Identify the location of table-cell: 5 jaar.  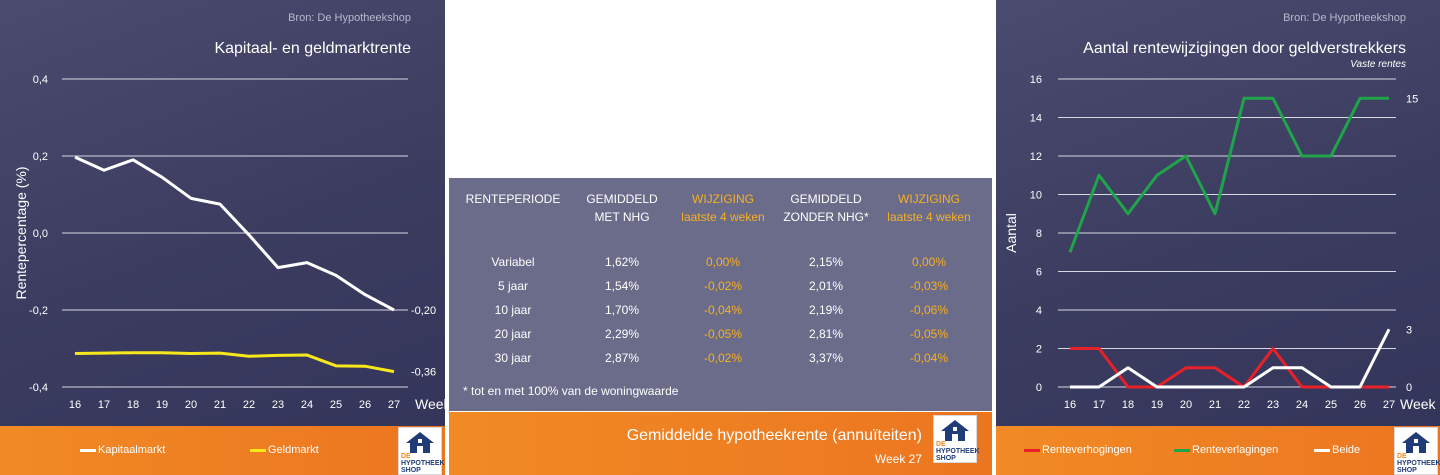
(513, 286).